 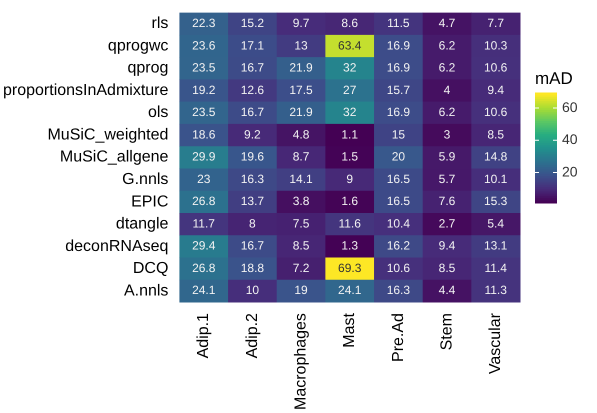 I want to click on data-label: 27, so click(x=350, y=89).